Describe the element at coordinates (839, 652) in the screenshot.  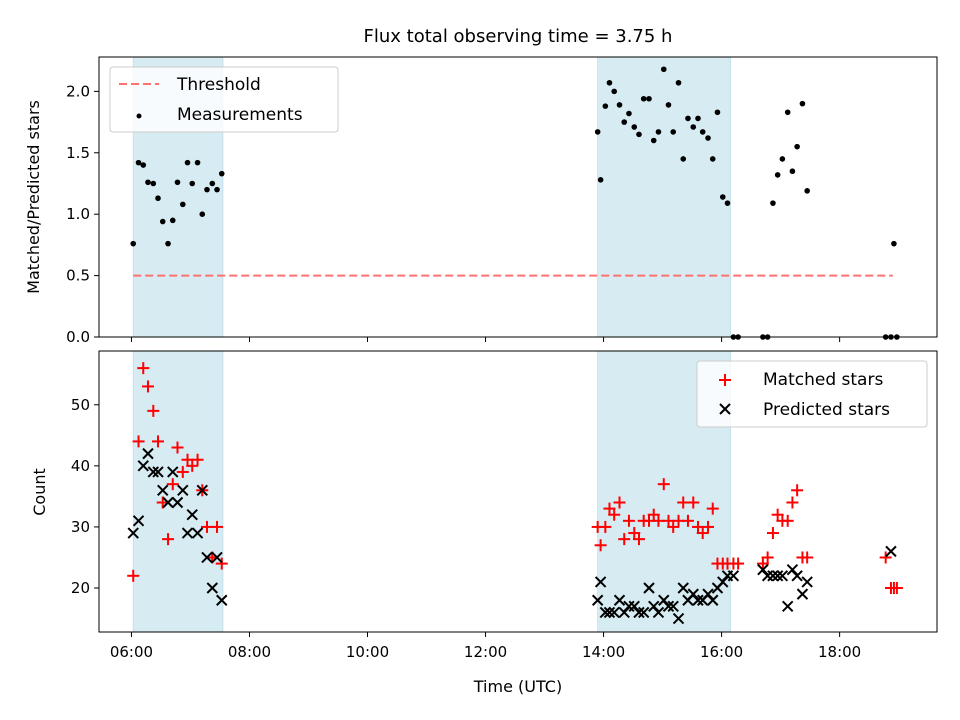
I see `bottom-xtick-label: 18:00` at that location.